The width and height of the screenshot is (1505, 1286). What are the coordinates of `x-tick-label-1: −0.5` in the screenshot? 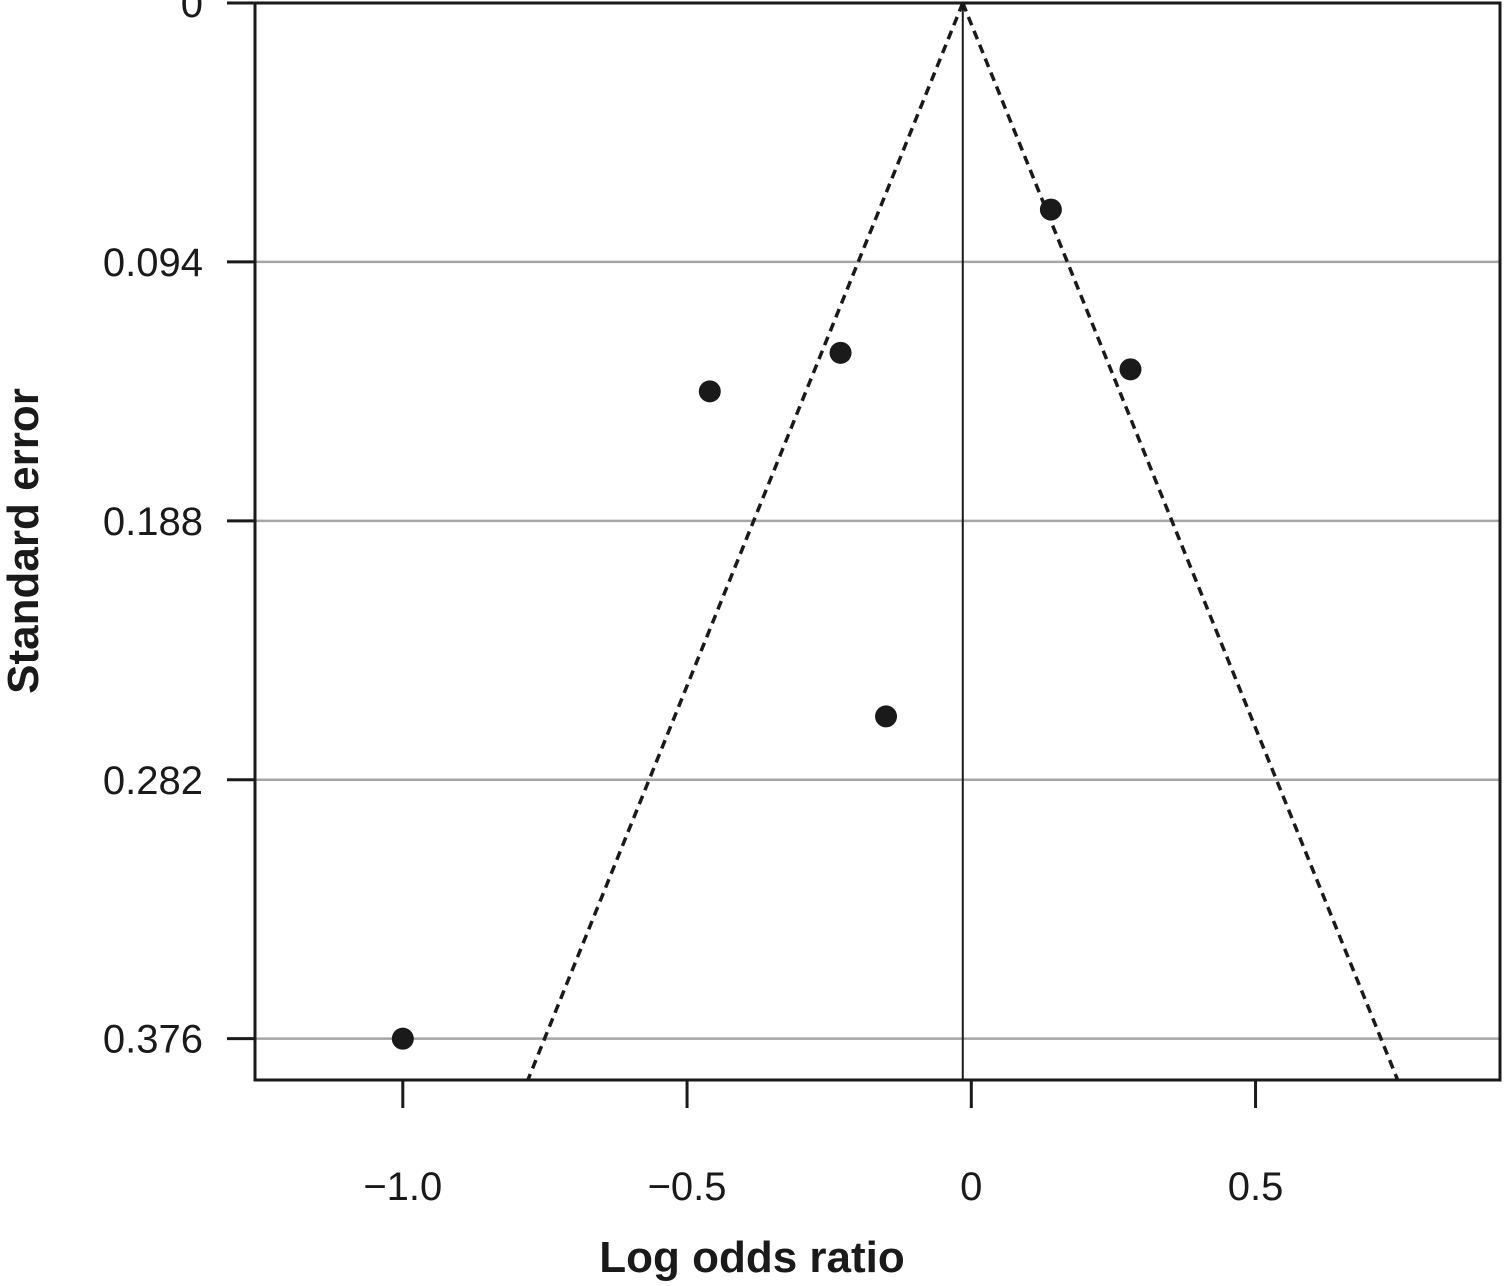 It's located at (687, 1187).